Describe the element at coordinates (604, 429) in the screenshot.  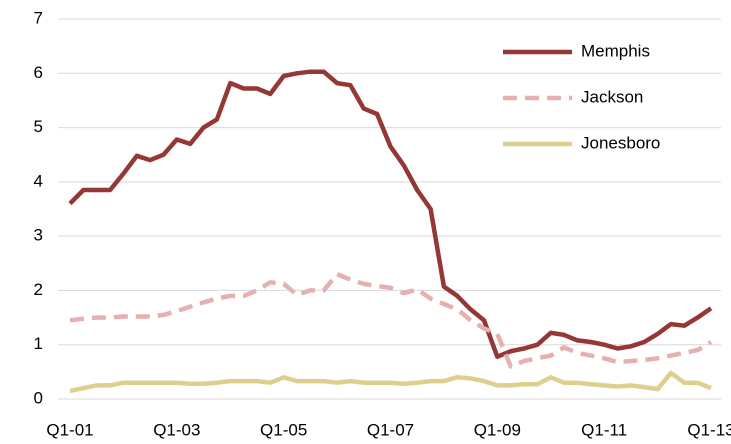
I see `x-tick-label: Q1-11` at that location.